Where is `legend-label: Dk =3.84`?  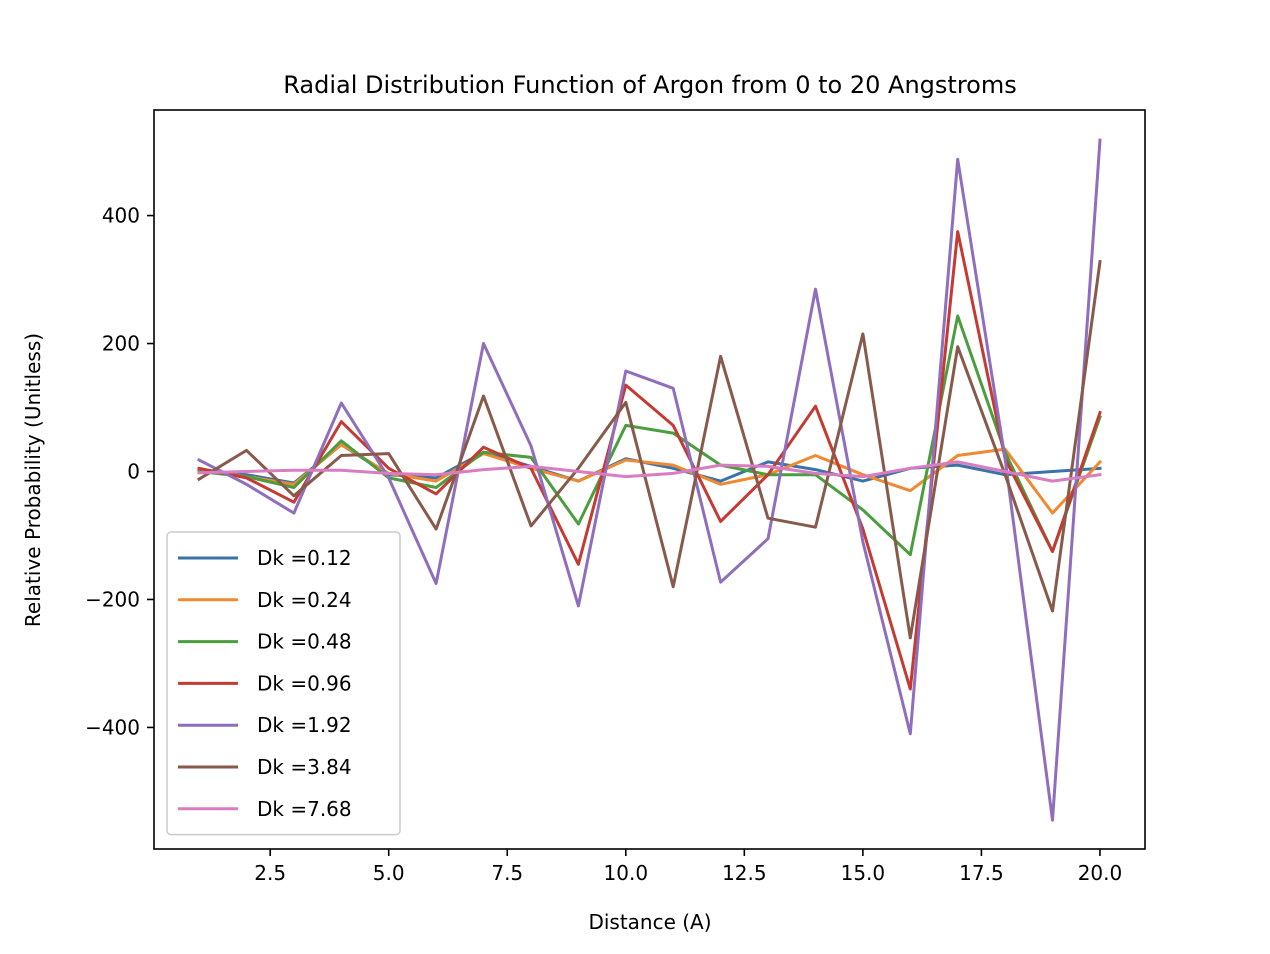
legend-label: Dk =3.84 is located at coordinates (304, 767).